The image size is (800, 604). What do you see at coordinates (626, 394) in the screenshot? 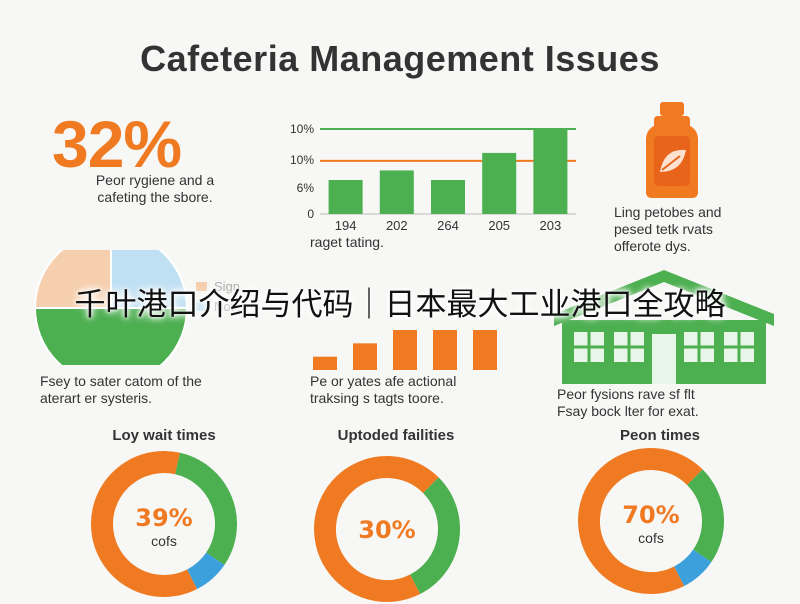
I see `caption-line: Peor fysions rave sf flt` at bounding box center [626, 394].